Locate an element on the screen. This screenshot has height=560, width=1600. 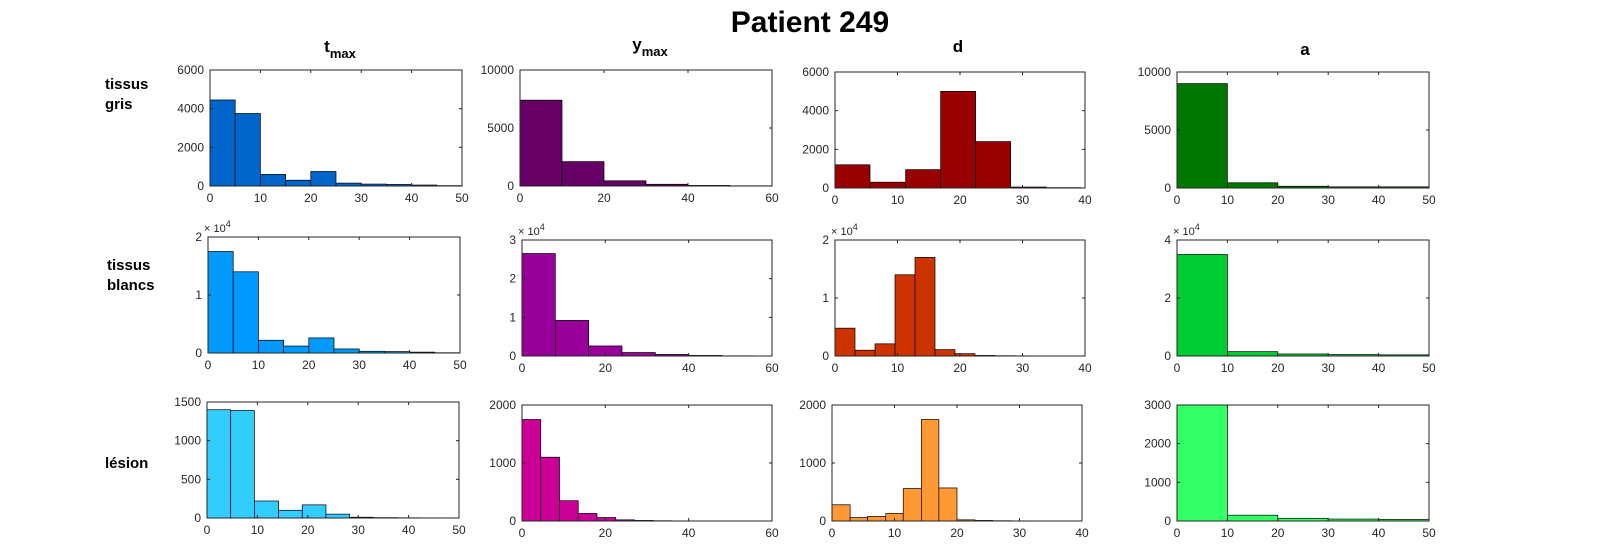
column-title-d: d is located at coordinates (958, 46).